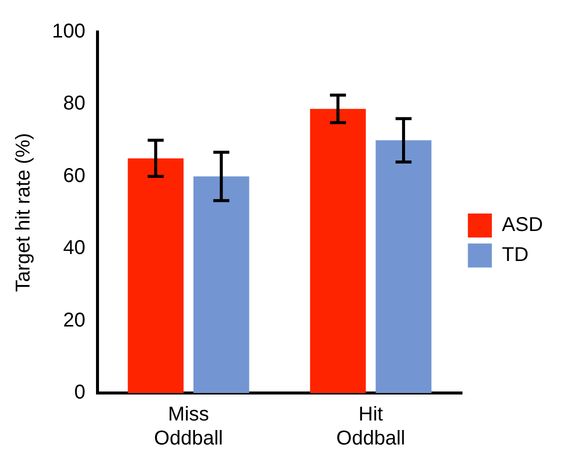 The height and width of the screenshot is (473, 565). What do you see at coordinates (74, 248) in the screenshot?
I see `y-tick-label: 40` at bounding box center [74, 248].